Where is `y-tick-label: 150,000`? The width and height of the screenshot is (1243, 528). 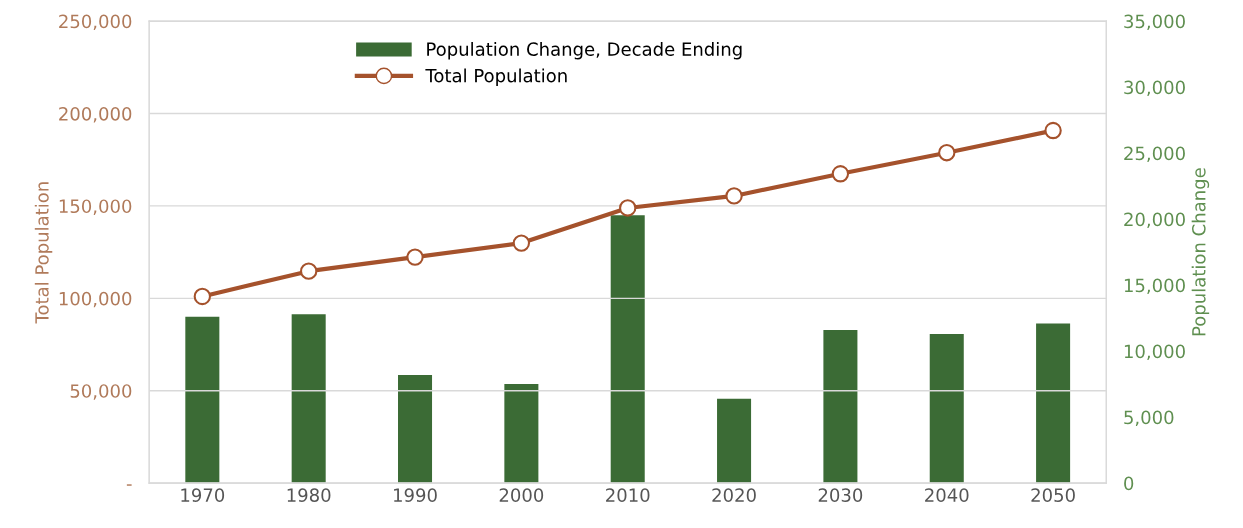
y-tick-label: 150,000 is located at coordinates (95, 207).